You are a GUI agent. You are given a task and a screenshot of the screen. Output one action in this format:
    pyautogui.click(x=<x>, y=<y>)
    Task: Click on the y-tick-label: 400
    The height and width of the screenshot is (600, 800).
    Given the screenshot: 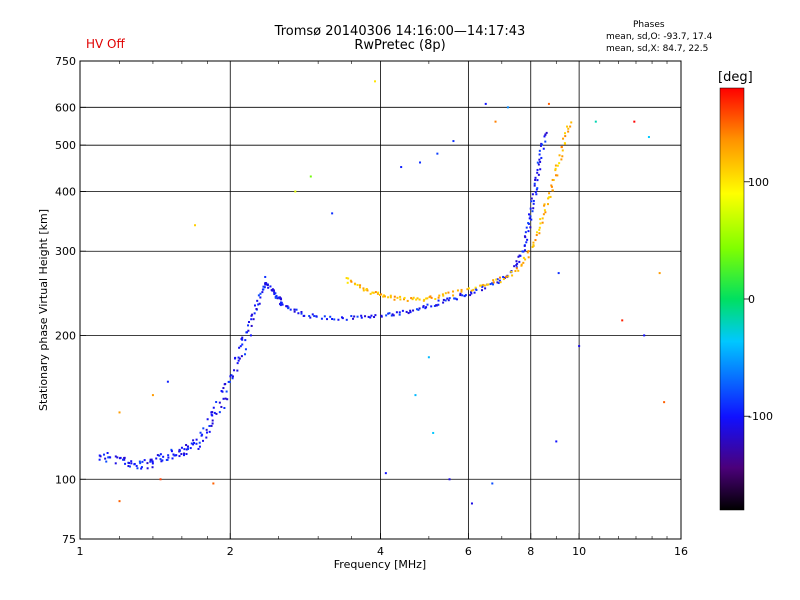 What is the action you would take?
    pyautogui.click(x=65, y=191)
    